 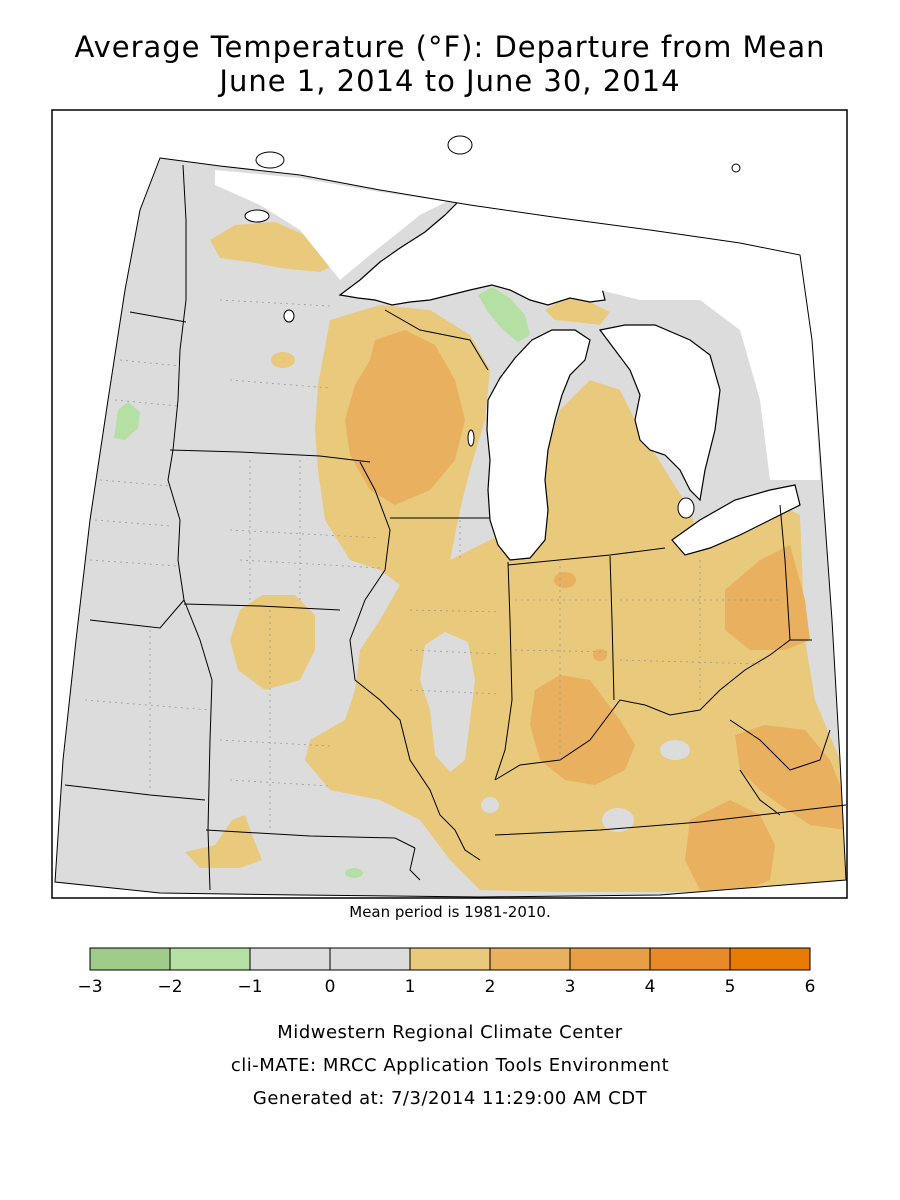 What do you see at coordinates (89, 987) in the screenshot?
I see `legend-tick-label: −3` at bounding box center [89, 987].